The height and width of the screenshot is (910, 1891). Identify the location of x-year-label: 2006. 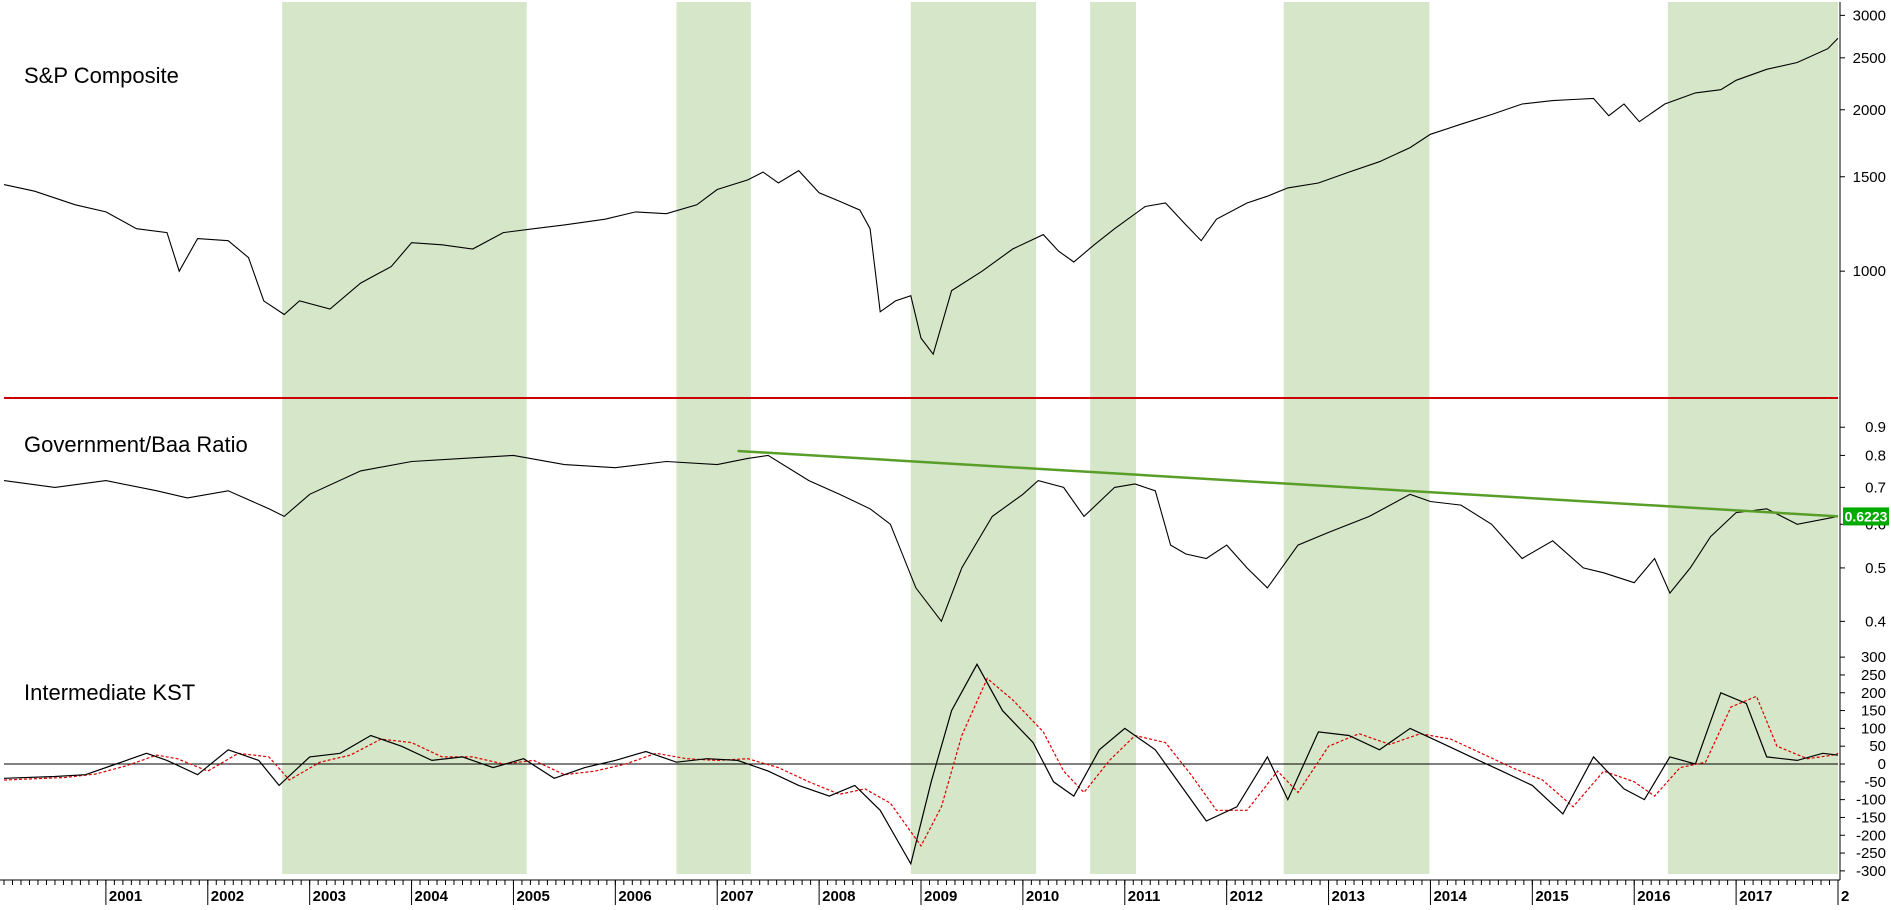
(634, 896).